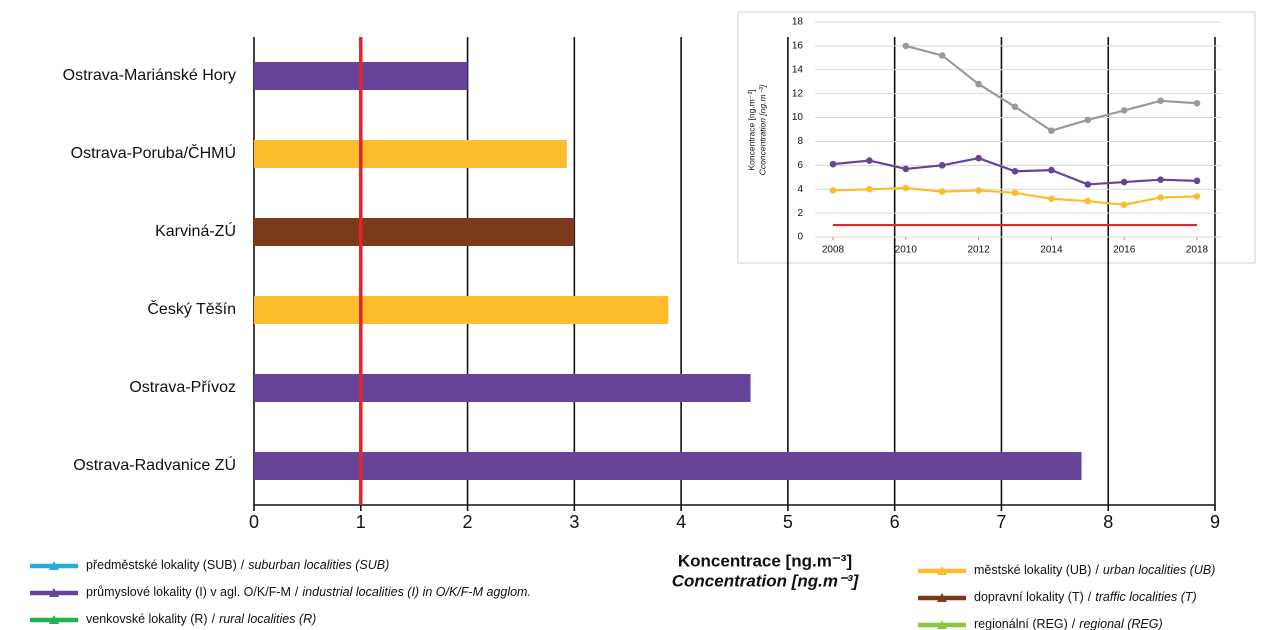 The height and width of the screenshot is (630, 1279). Describe the element at coordinates (788, 522) in the screenshot. I see `x-tick-label: 5` at that location.